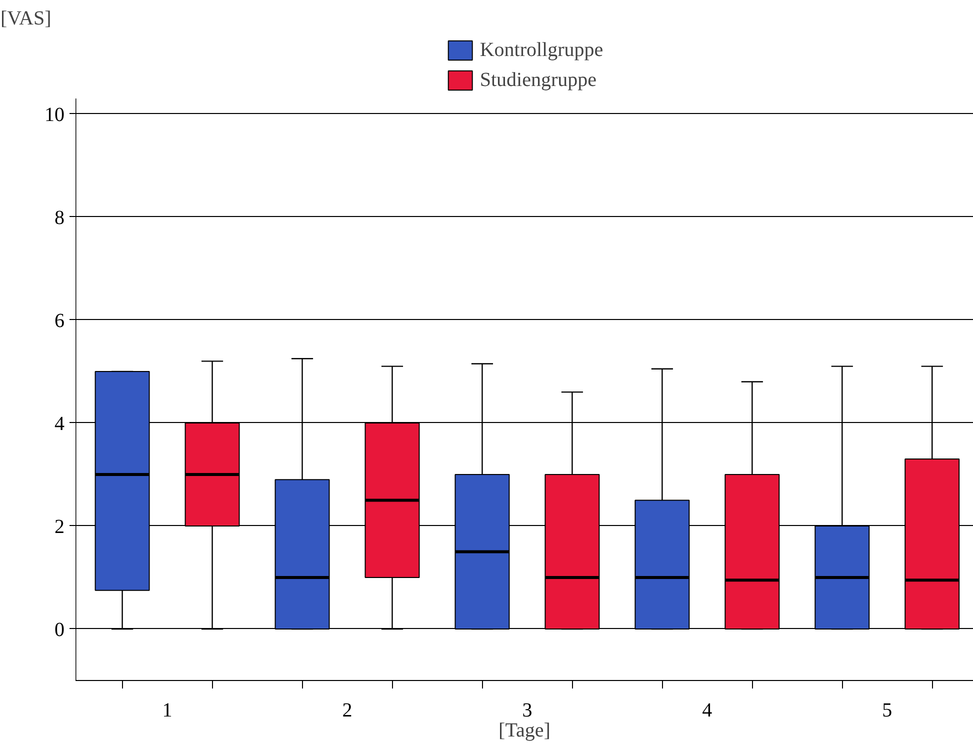  I want to click on legend-label: Studiengruppe, so click(538, 80).